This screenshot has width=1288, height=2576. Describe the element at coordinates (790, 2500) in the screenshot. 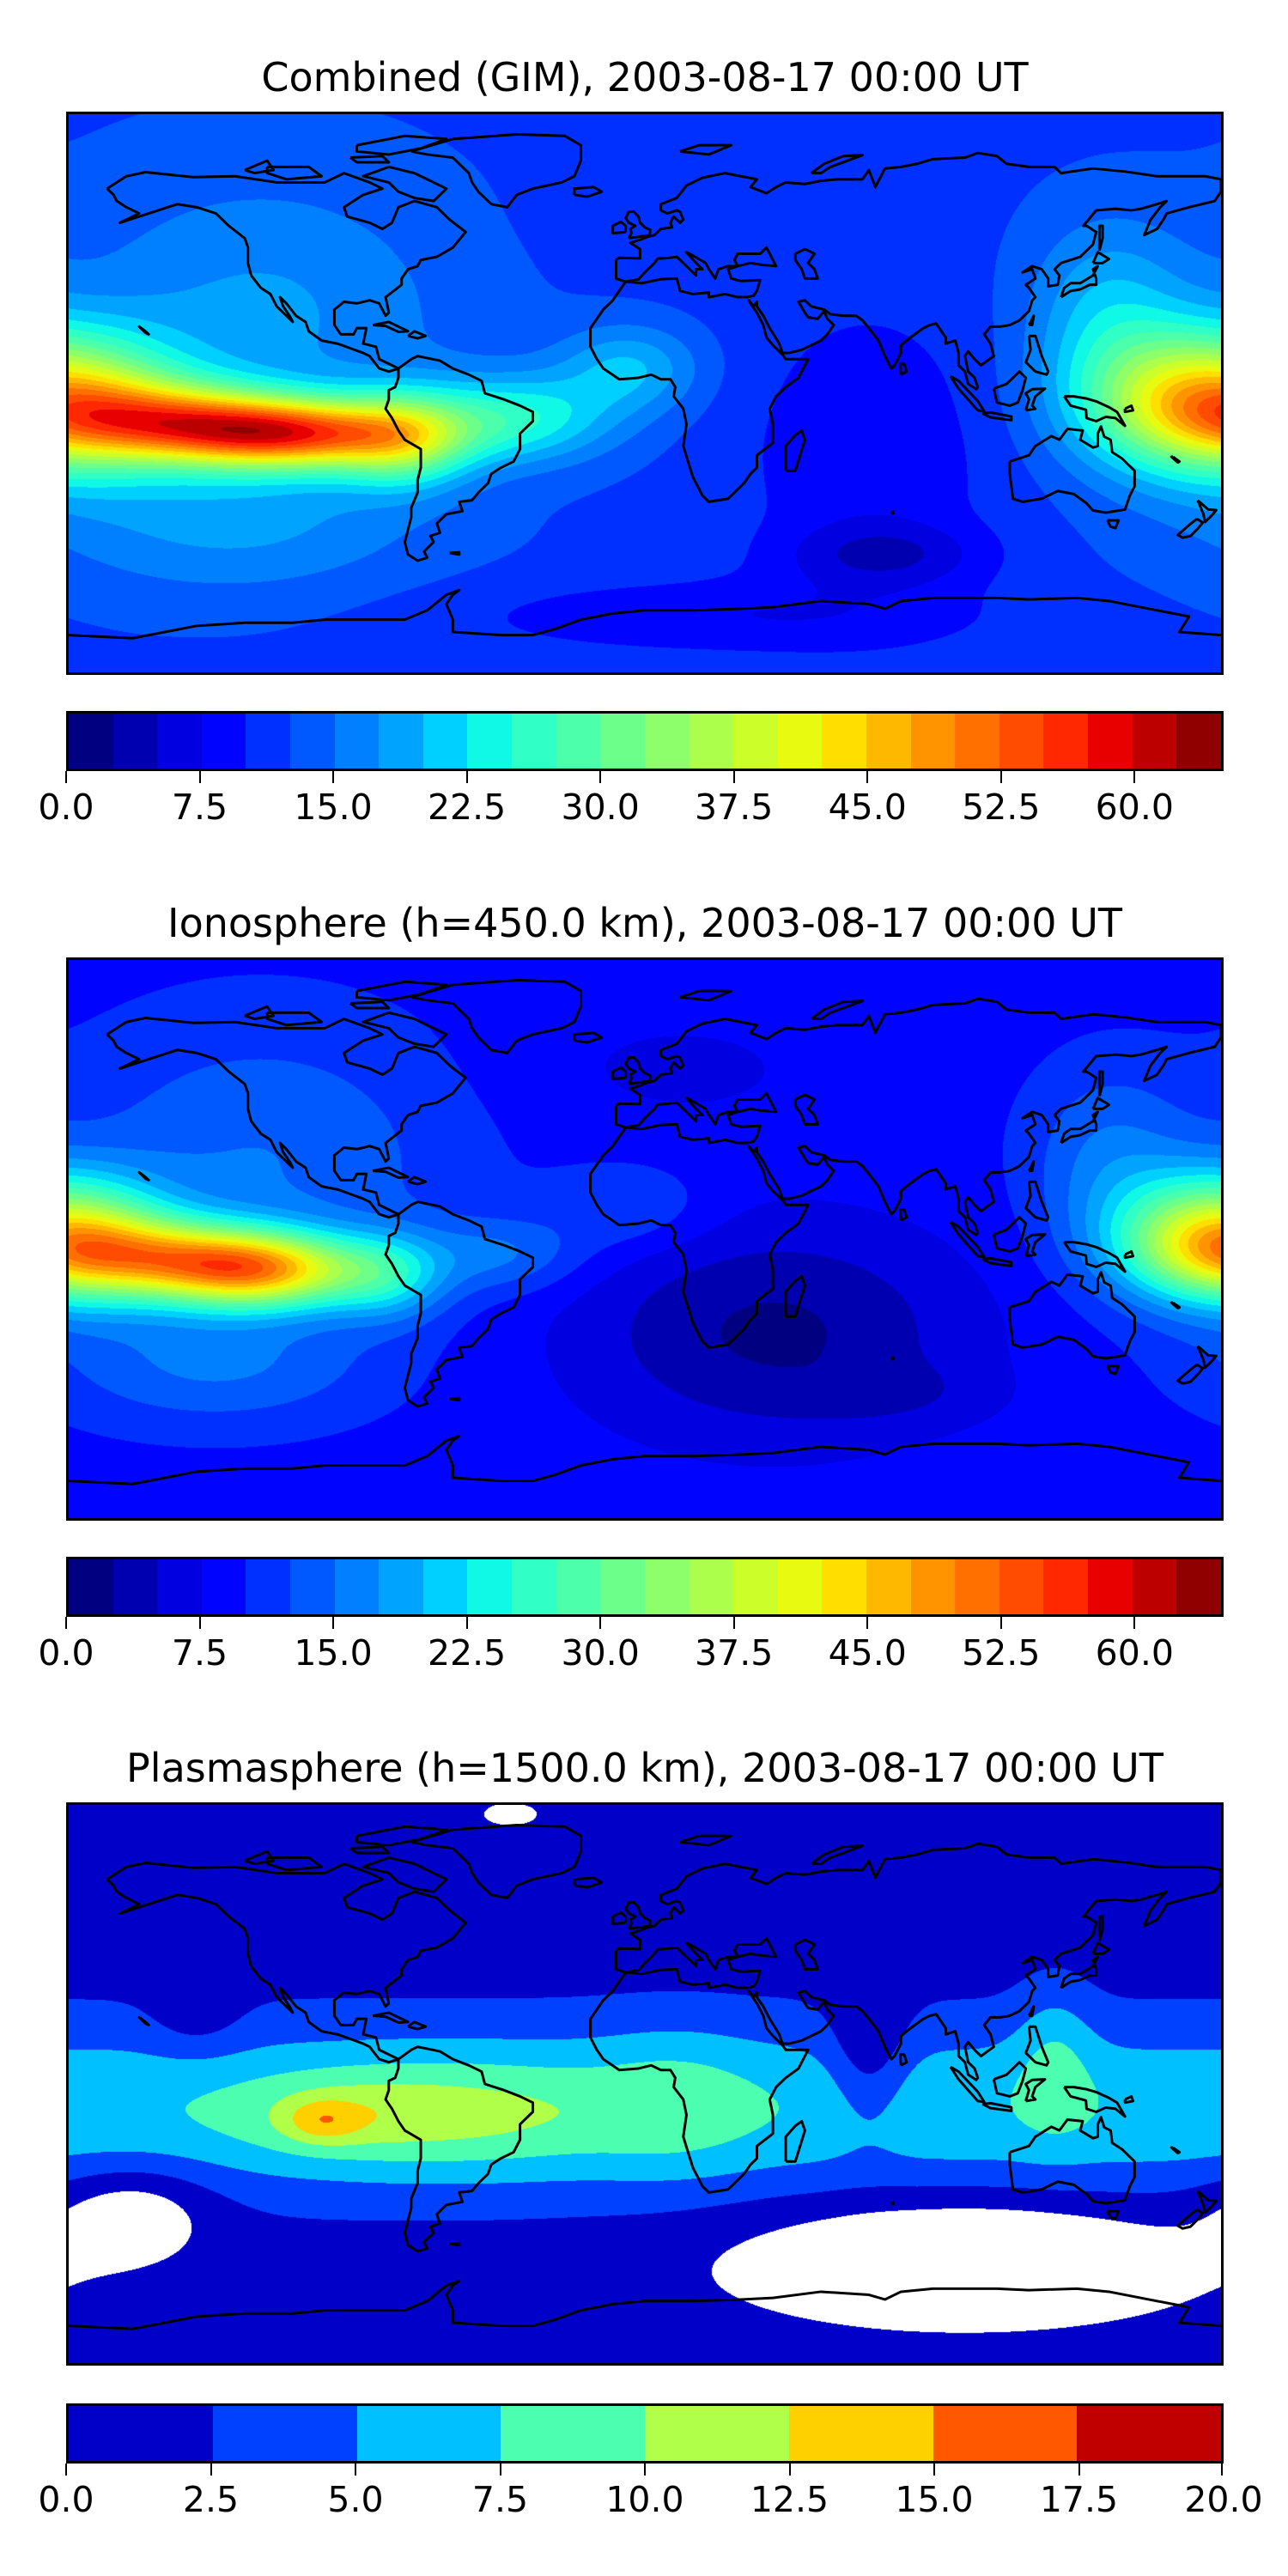

I see `colorbar-tick-label: 12.5` at that location.